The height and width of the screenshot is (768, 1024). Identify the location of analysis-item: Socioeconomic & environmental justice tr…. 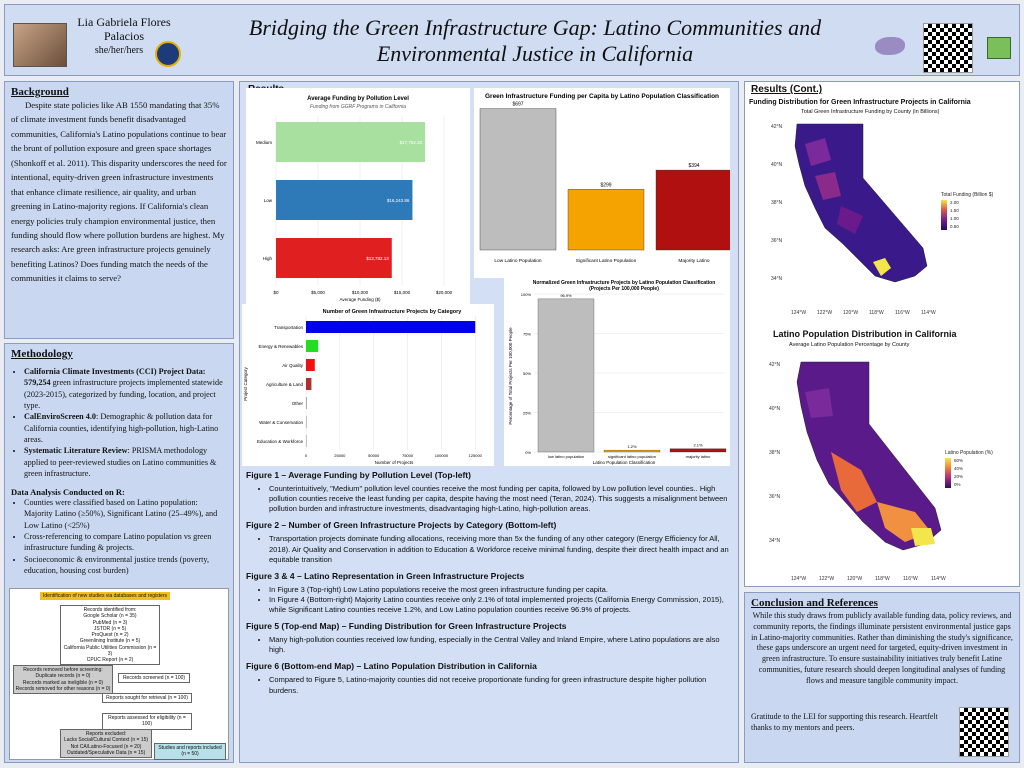
(125, 565).